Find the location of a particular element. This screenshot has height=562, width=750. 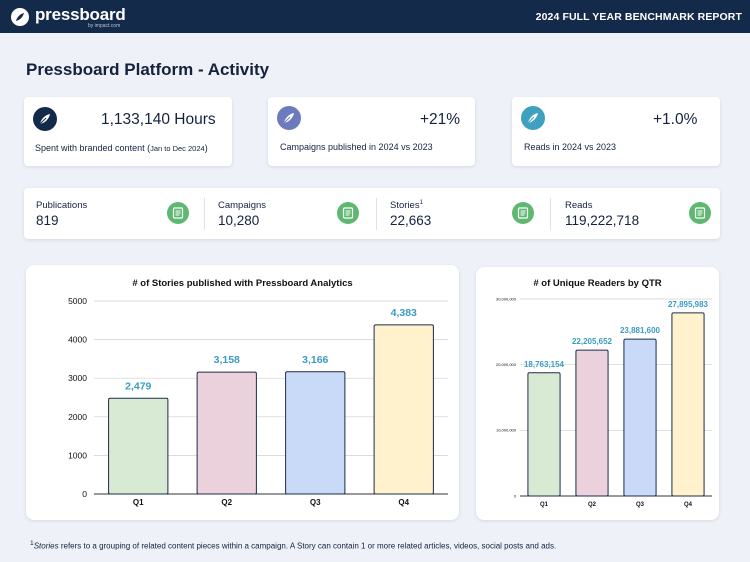

data-label: 23,881,600 is located at coordinates (640, 330).